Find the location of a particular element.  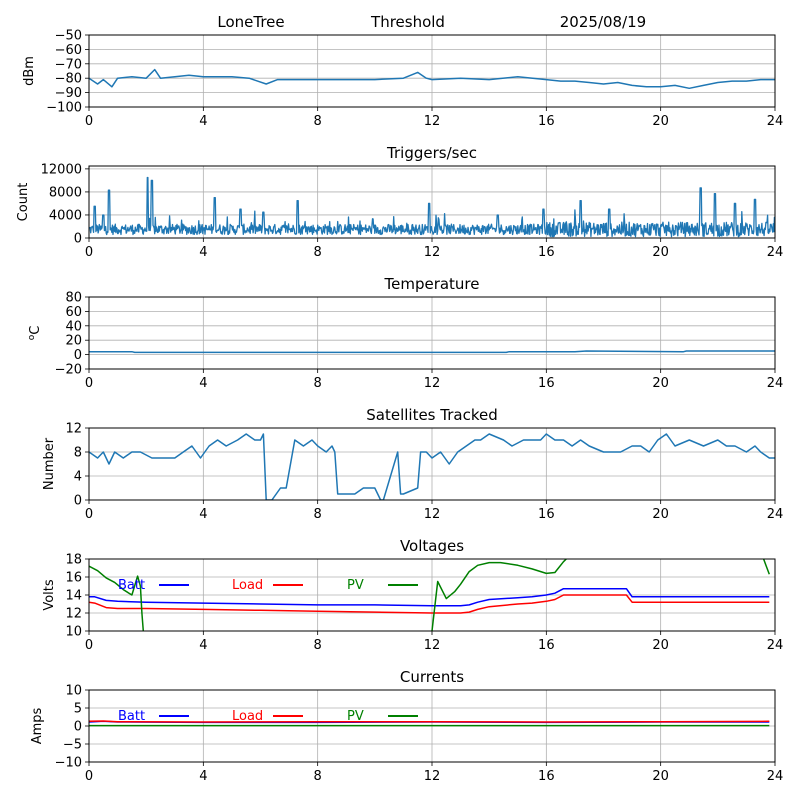

y-tick-label: 12 is located at coordinates (73, 429).